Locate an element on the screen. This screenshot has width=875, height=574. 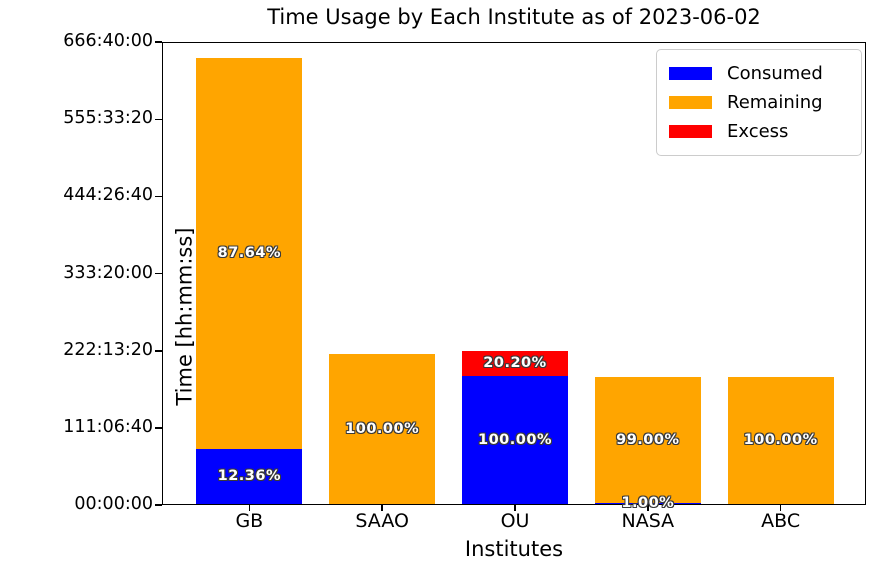
legend-label-consumed: Consumed is located at coordinates (775, 73).